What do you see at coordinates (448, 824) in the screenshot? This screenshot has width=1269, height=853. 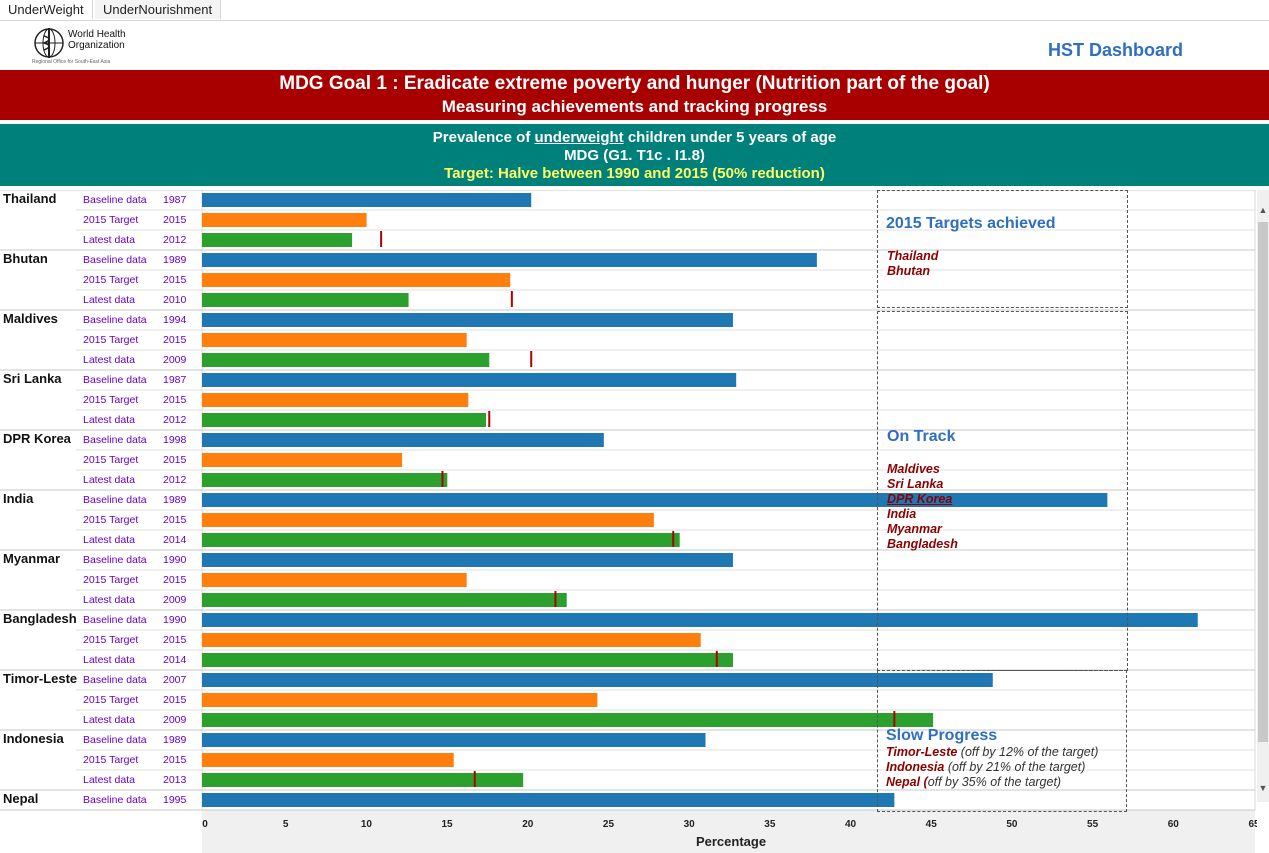 I see `x-tick-label: 15` at bounding box center [448, 824].